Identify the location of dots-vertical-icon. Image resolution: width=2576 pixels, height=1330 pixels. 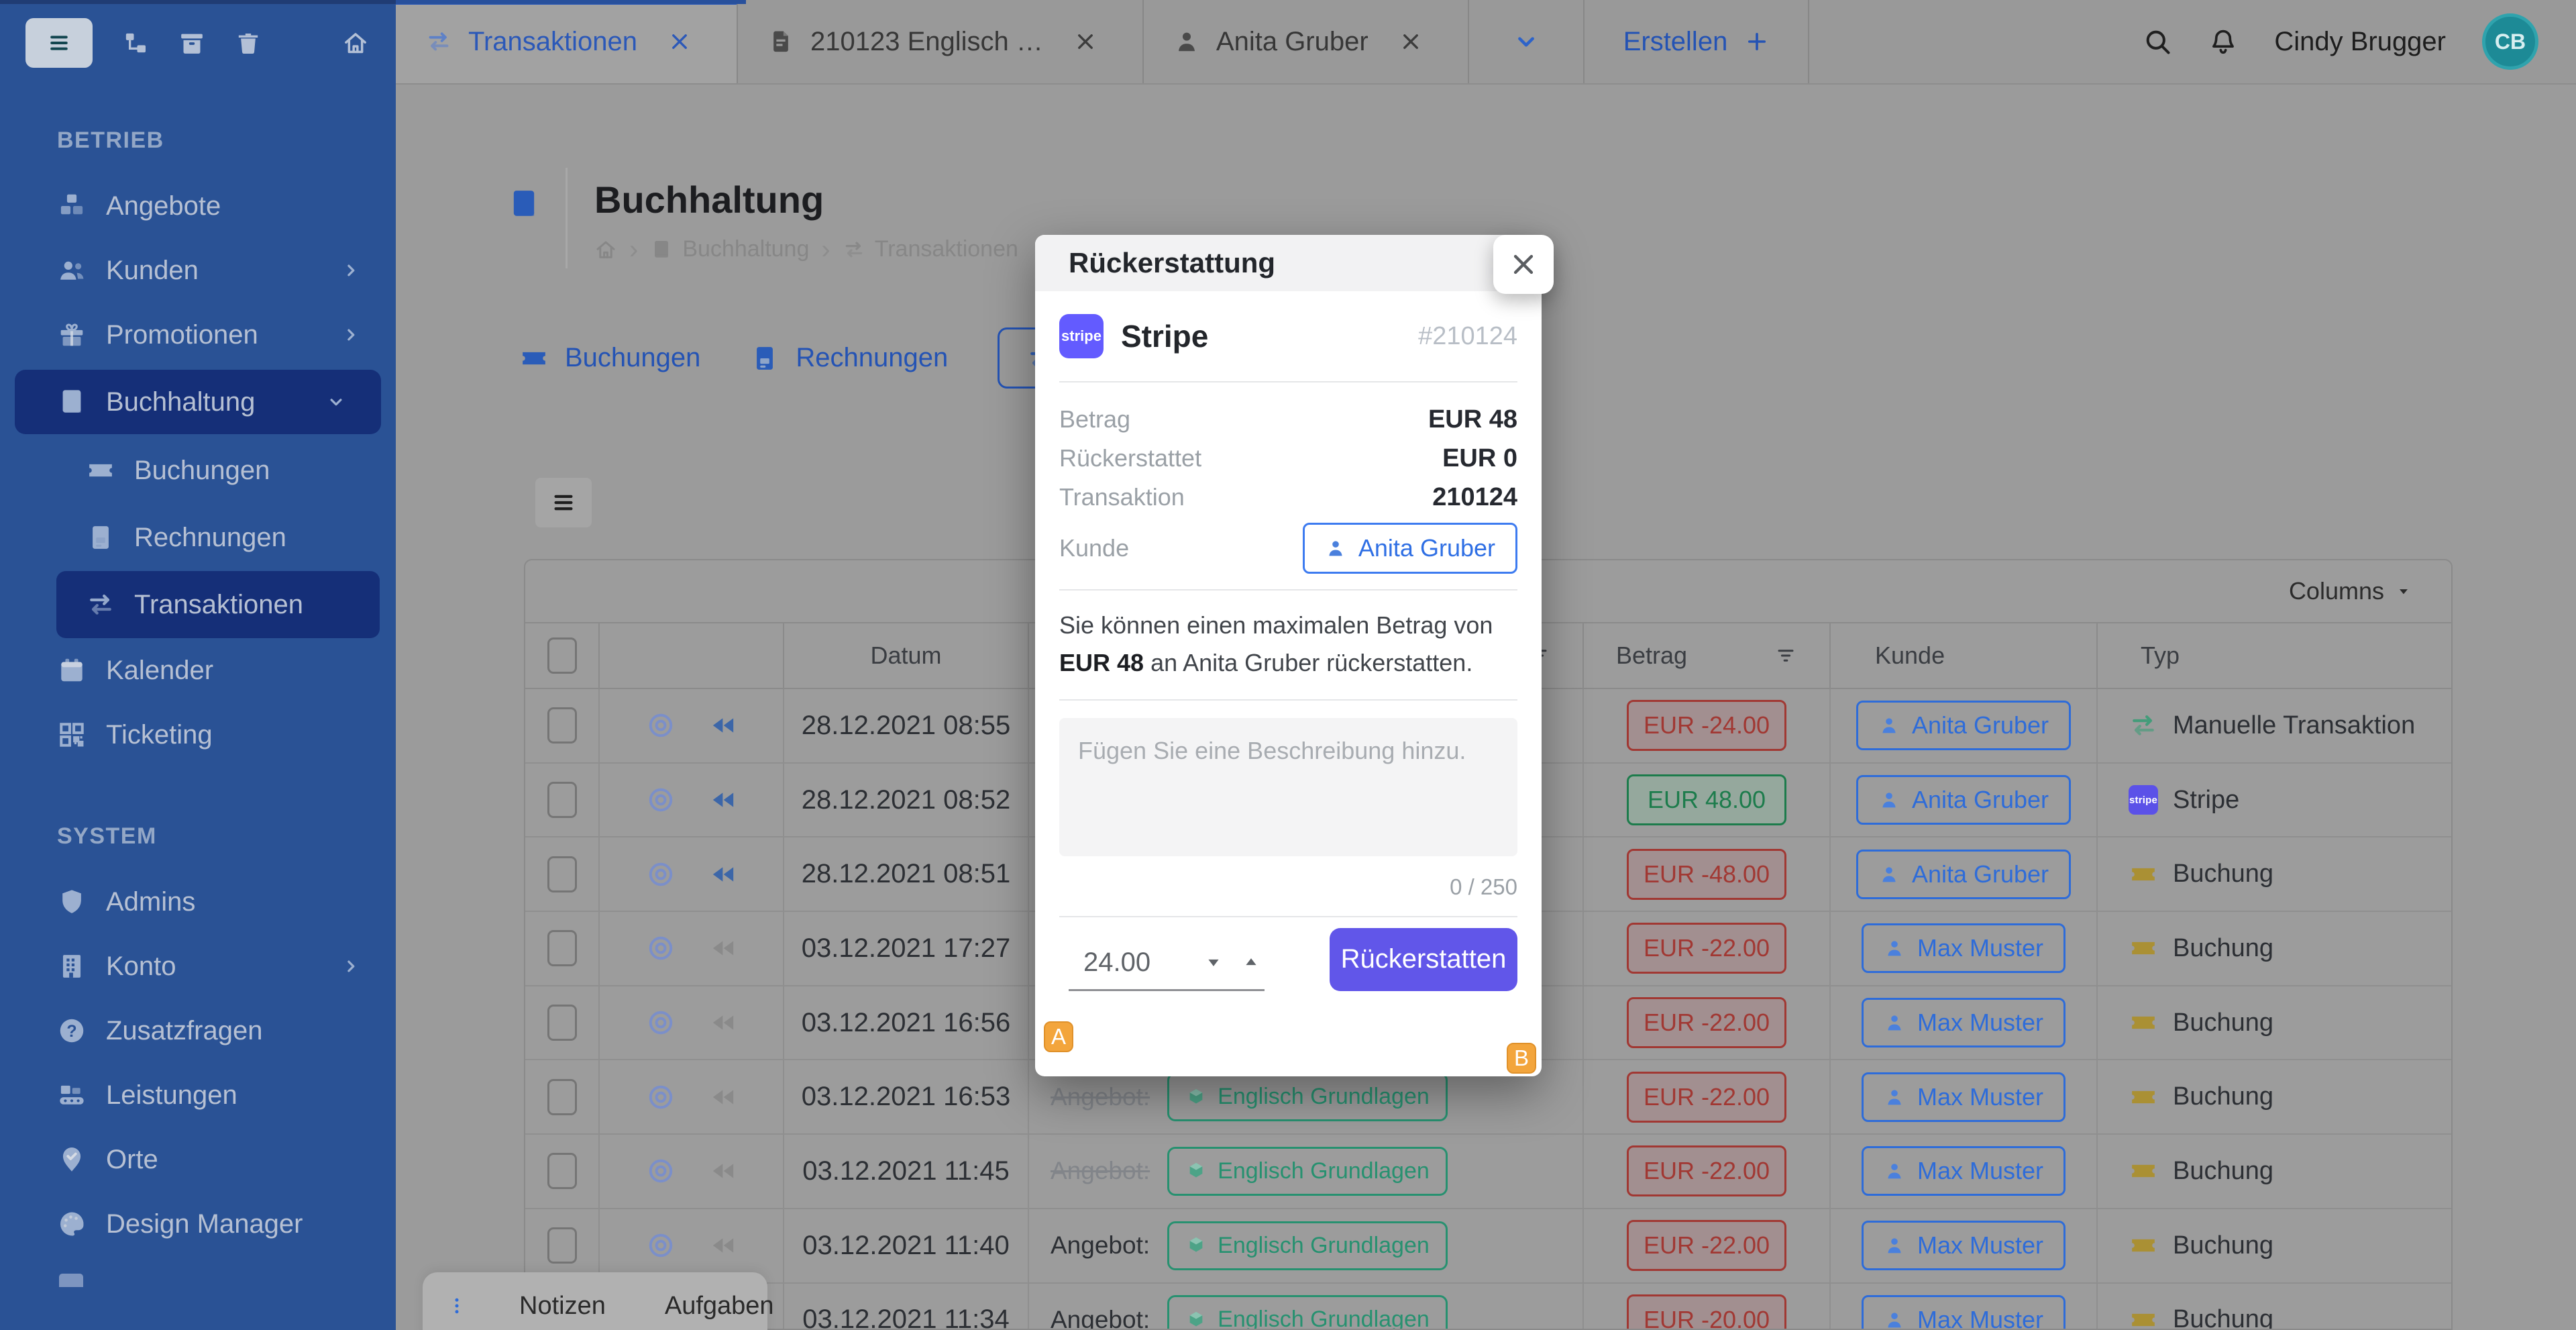
(457, 1306).